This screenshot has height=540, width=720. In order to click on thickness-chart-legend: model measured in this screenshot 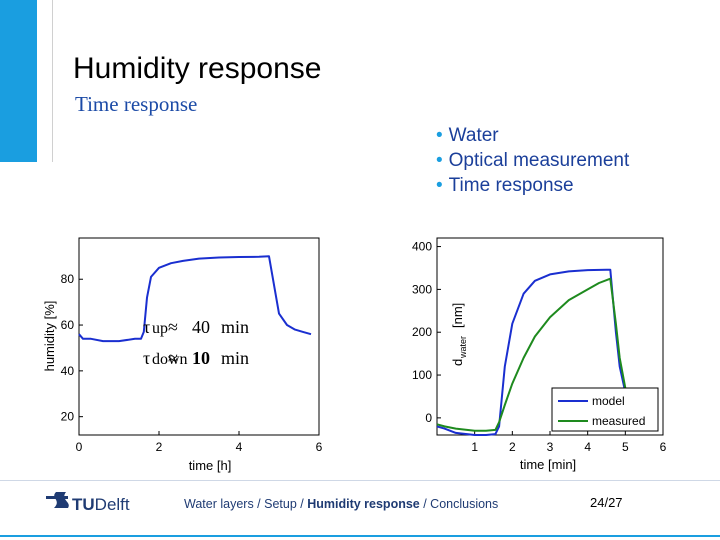, I will do `click(605, 409)`.